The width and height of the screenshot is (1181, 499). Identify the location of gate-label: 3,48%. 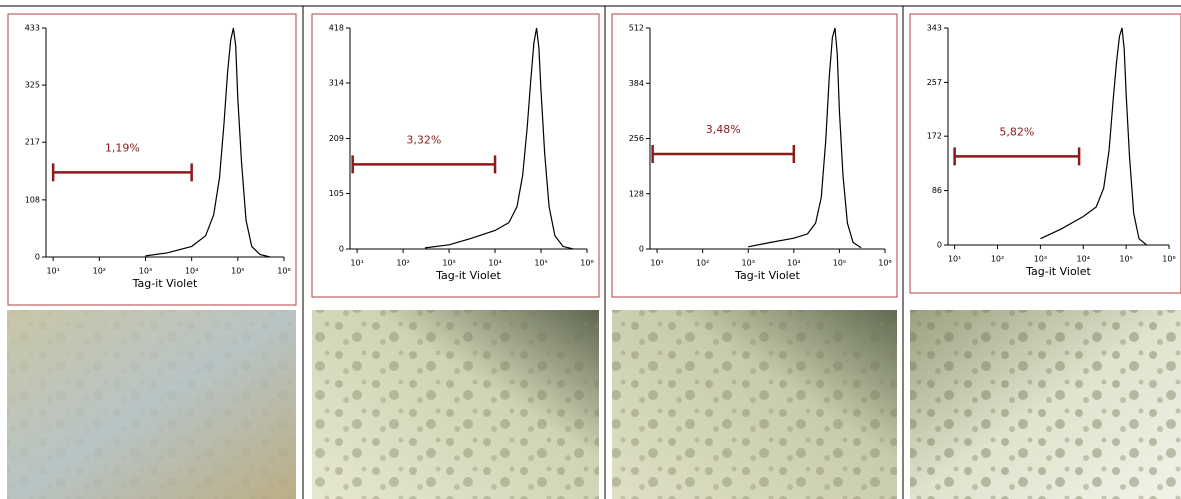
(723, 129).